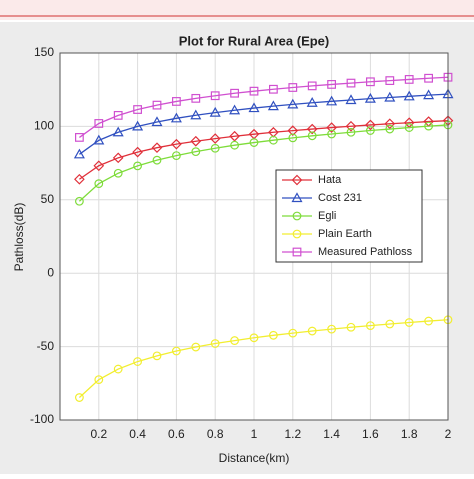 The width and height of the screenshot is (474, 479). What do you see at coordinates (48, 199) in the screenshot?
I see `y-tick-label: 50` at bounding box center [48, 199].